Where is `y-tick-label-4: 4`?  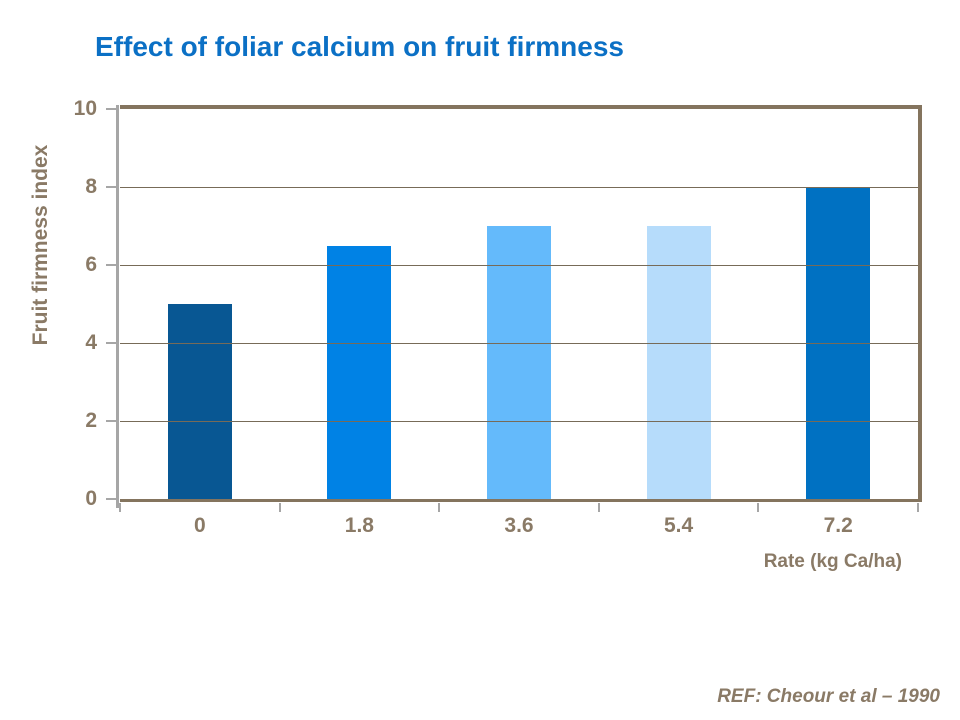 y-tick-label-4: 4 is located at coordinates (91, 342).